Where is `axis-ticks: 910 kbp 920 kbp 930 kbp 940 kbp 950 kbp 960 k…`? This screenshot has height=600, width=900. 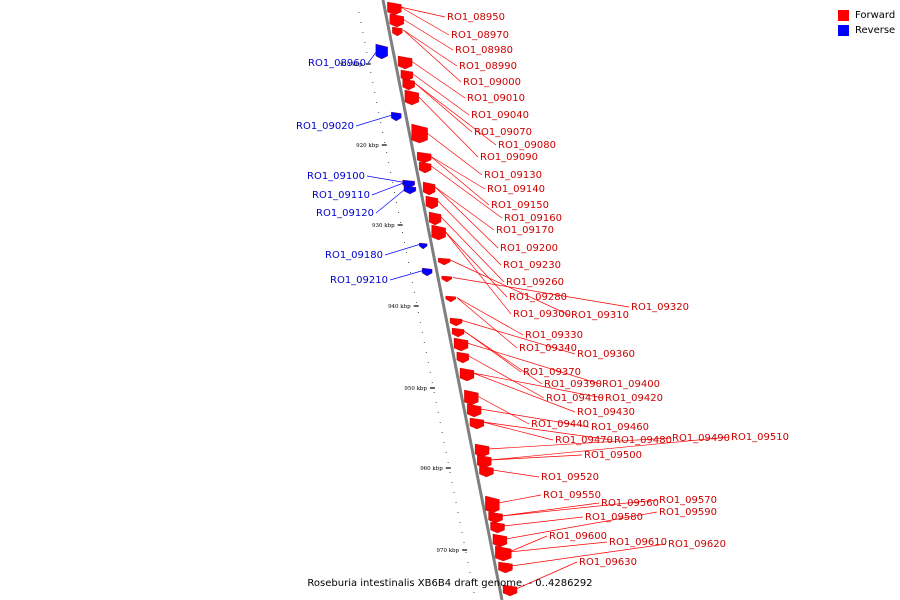
axis-ticks: 910 kbp 920 kbp 930 kbp 940 kbp 950 kbp 960 k… is located at coordinates (407, 302).